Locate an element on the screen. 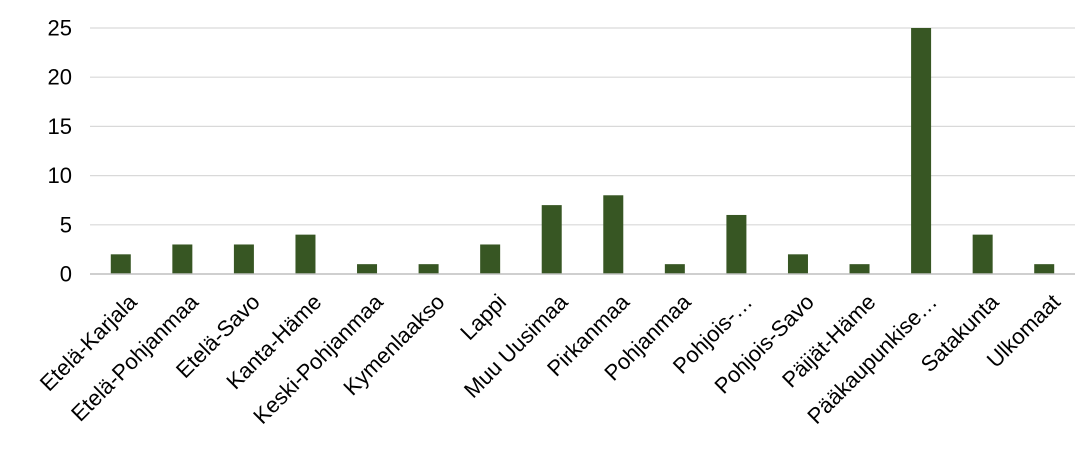  y-axis-ticks: 0 5 10 15 20 25 is located at coordinates (60, 151).